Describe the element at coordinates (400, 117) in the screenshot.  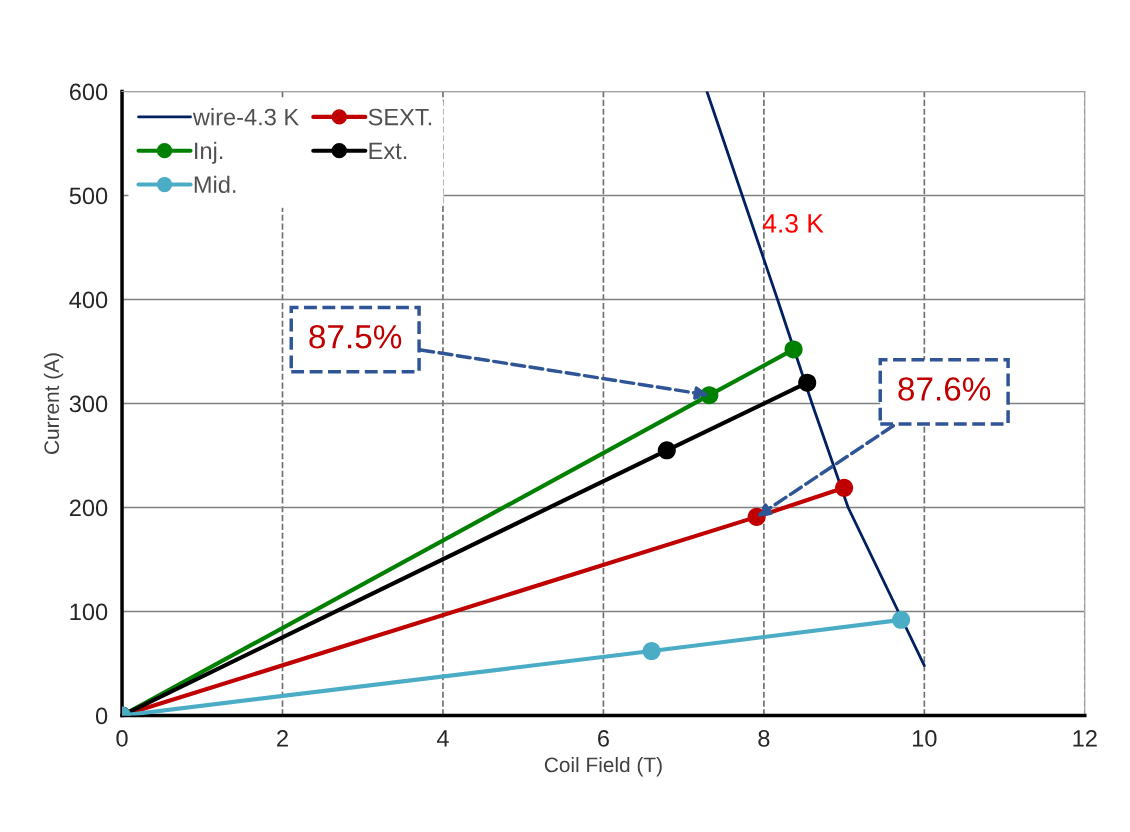
I see `legend-label: SEXT.` at that location.